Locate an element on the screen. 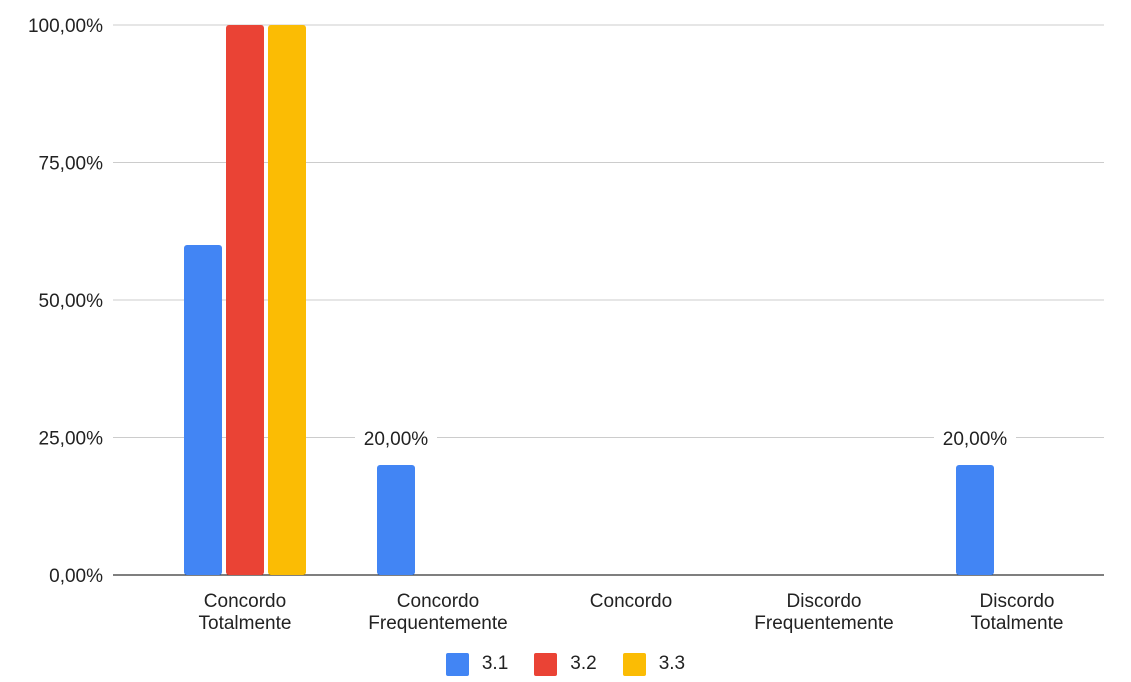 The width and height of the screenshot is (1131, 682). y-axis-ticks: 0,00% 25,00% 50,00% 75,00% 100,00% is located at coordinates (65, 301).